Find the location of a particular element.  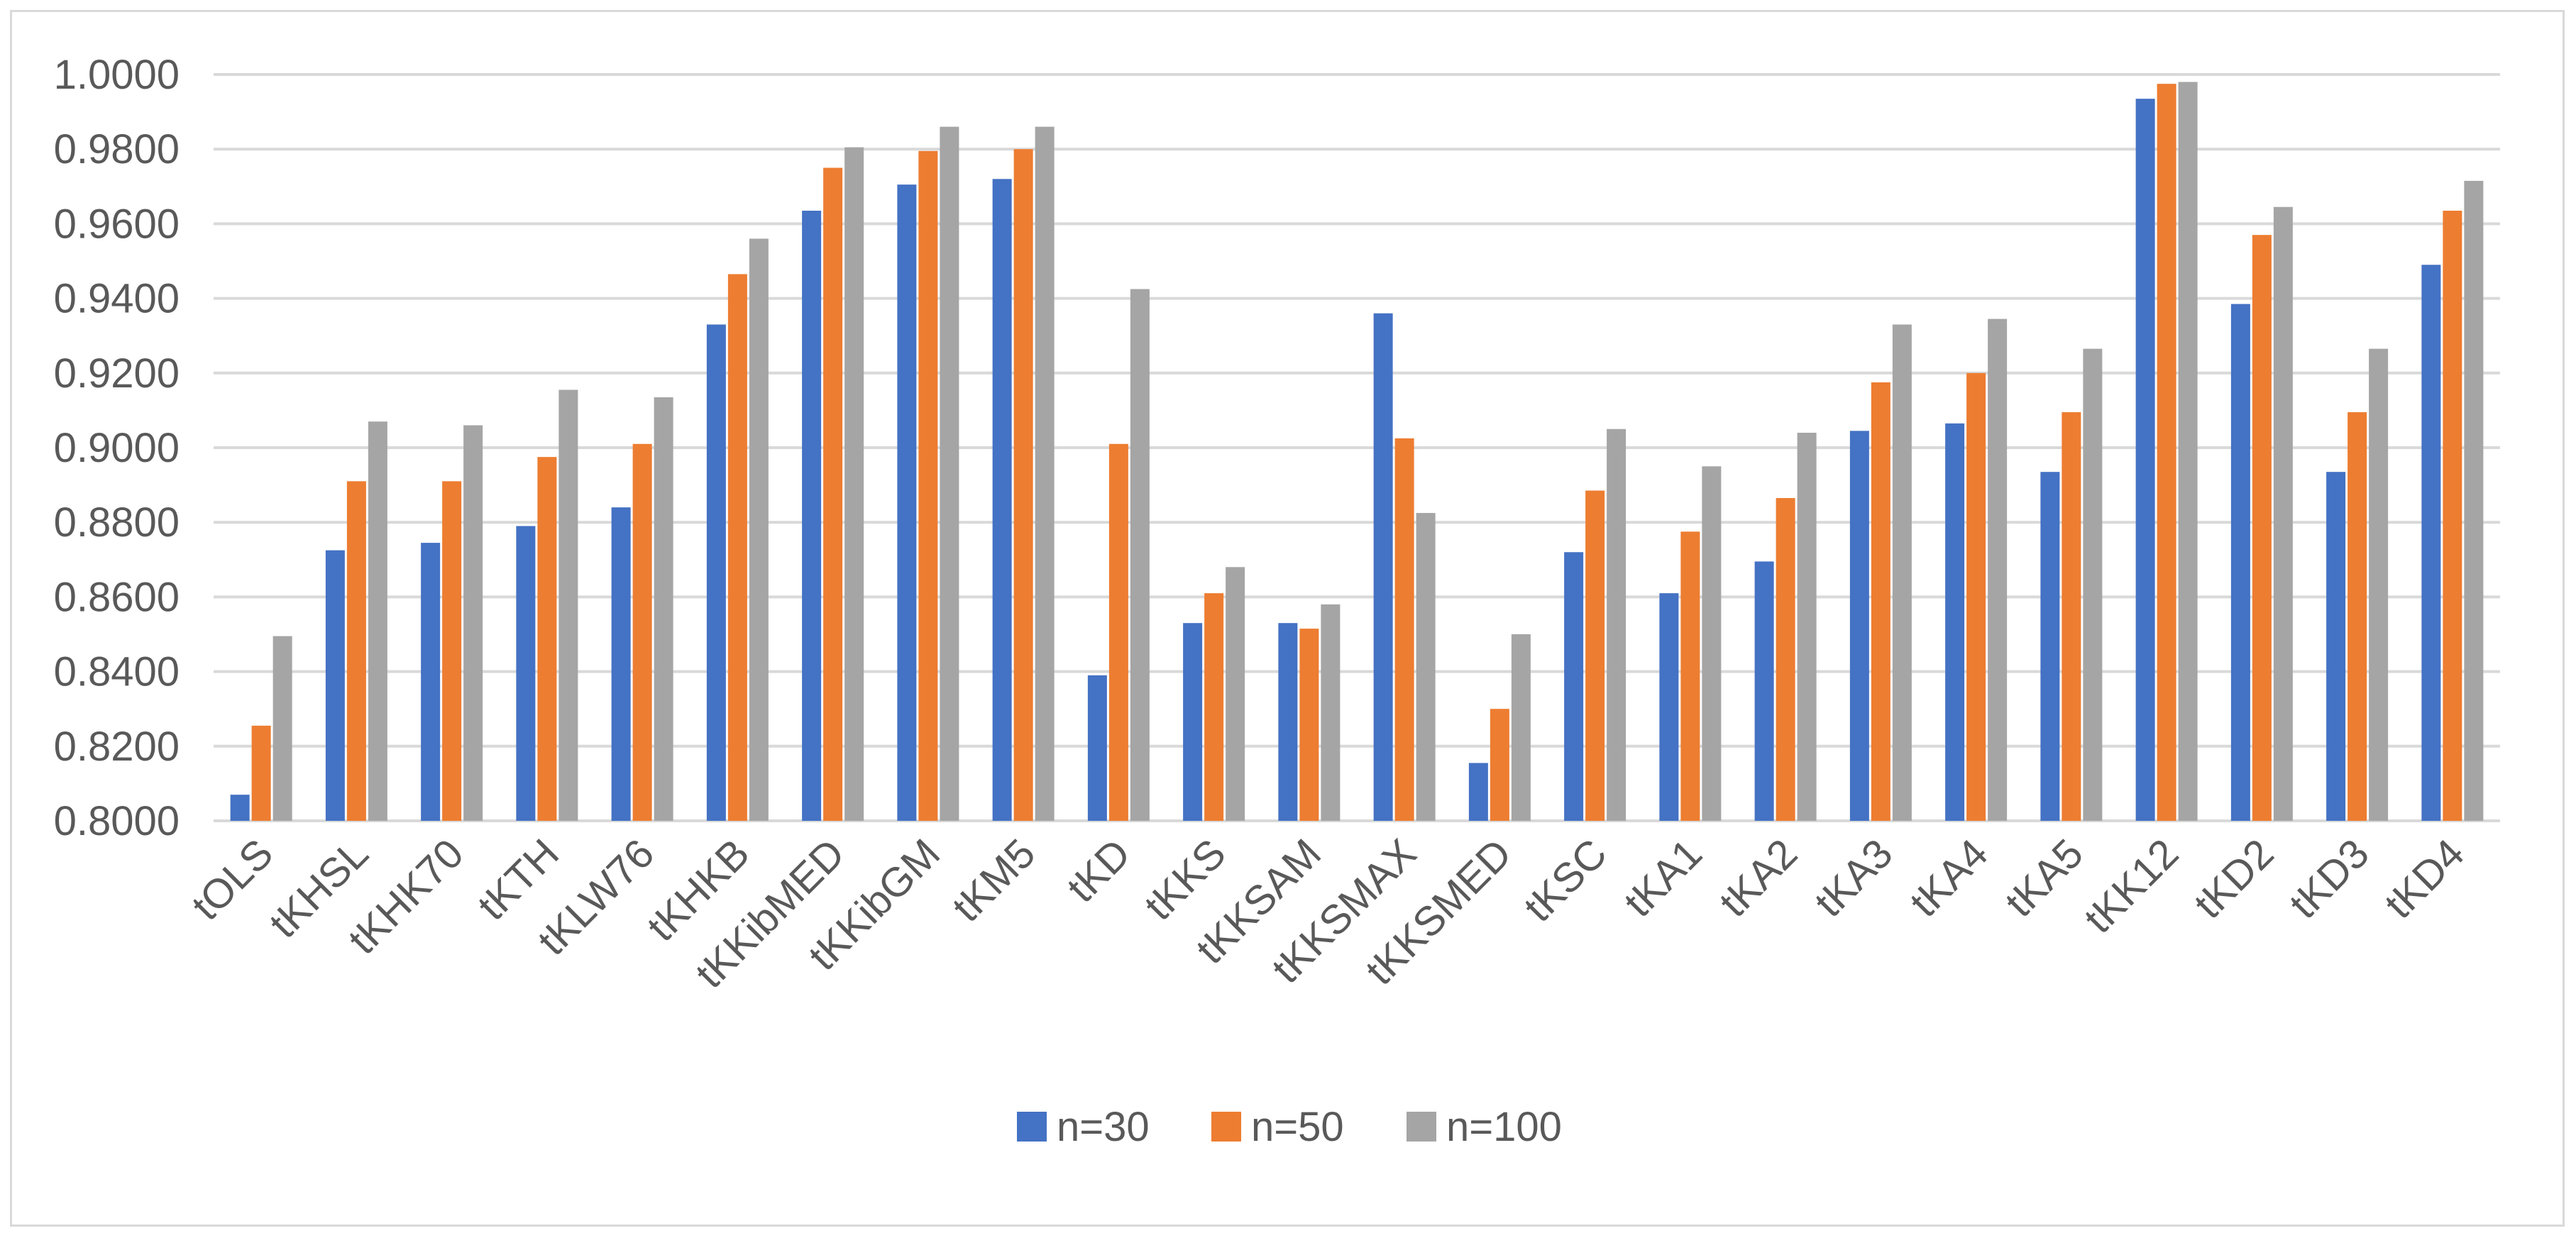

bar-n-50-tKM5 is located at coordinates (1023, 485).